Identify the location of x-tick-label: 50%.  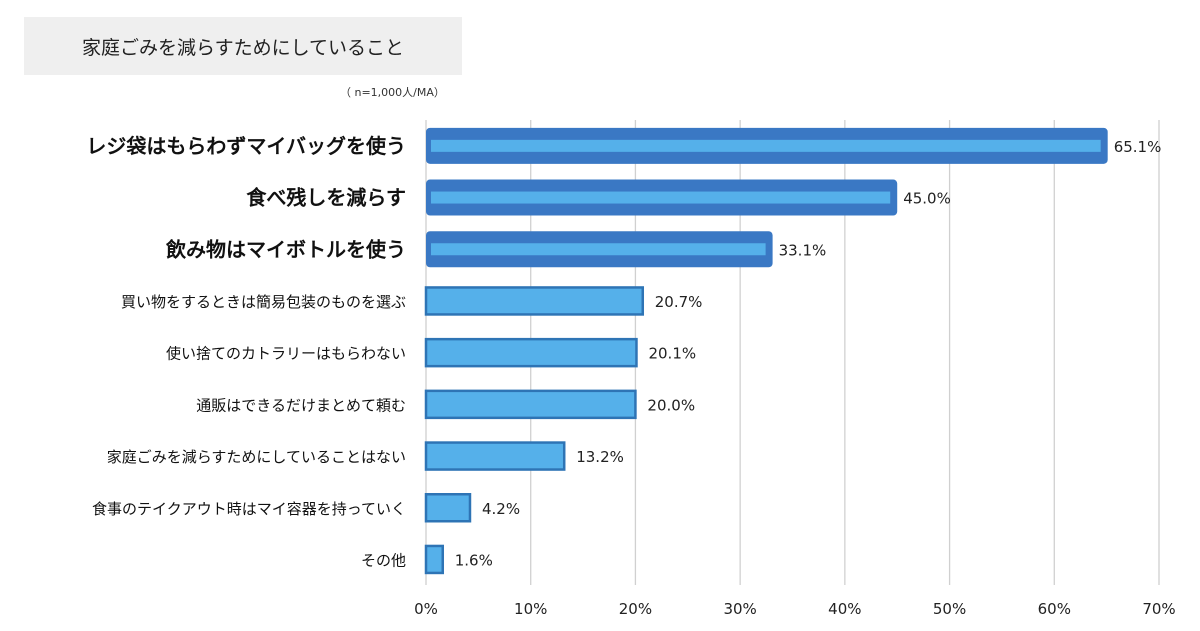
(949, 609).